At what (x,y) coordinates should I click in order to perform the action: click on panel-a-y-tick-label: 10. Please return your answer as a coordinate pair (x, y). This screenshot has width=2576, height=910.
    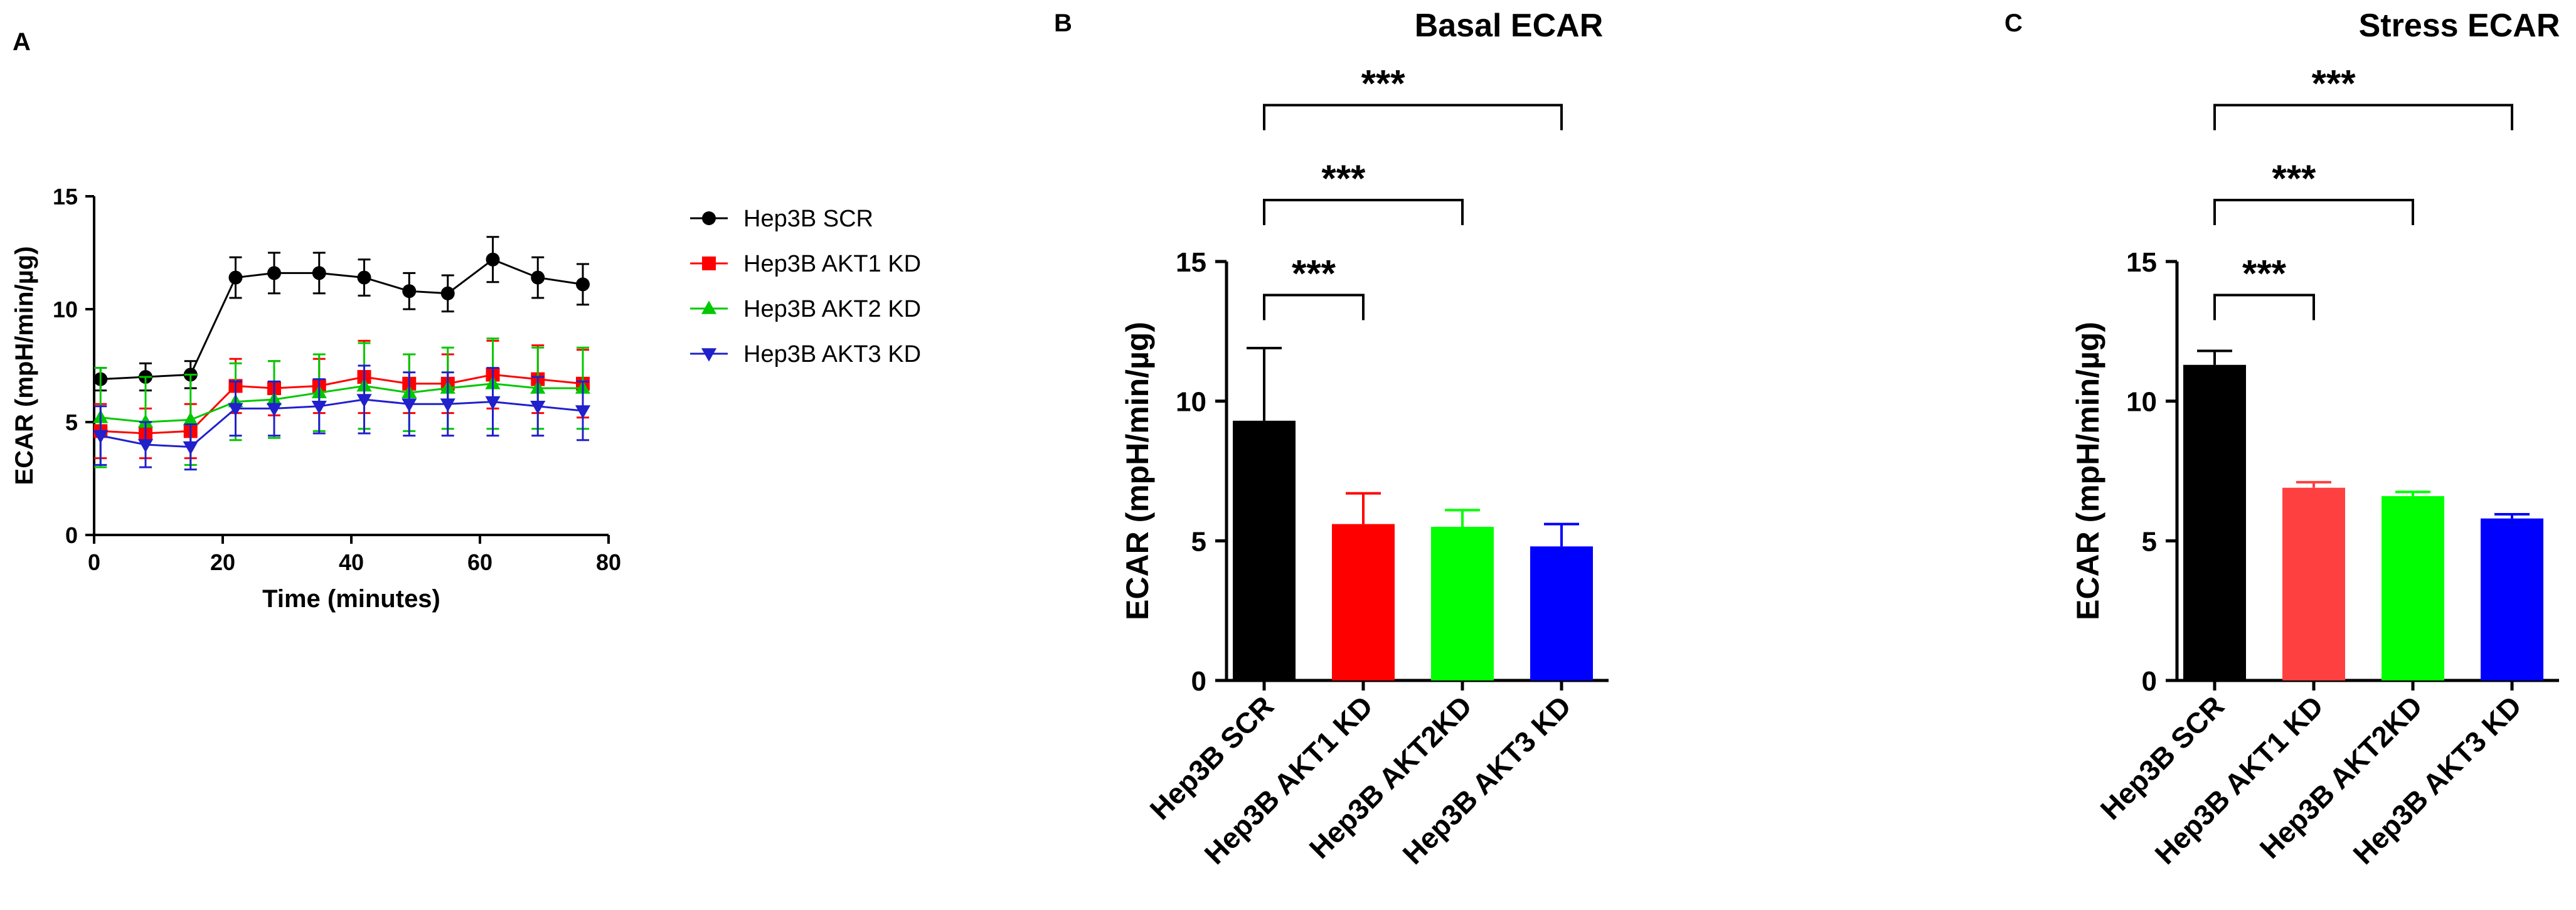
    Looking at the image, I should click on (65, 309).